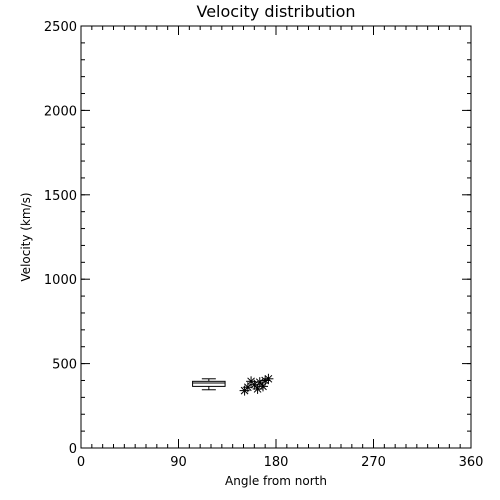 The image size is (500, 500). What do you see at coordinates (256, 384) in the screenshot?
I see `data-points` at bounding box center [256, 384].